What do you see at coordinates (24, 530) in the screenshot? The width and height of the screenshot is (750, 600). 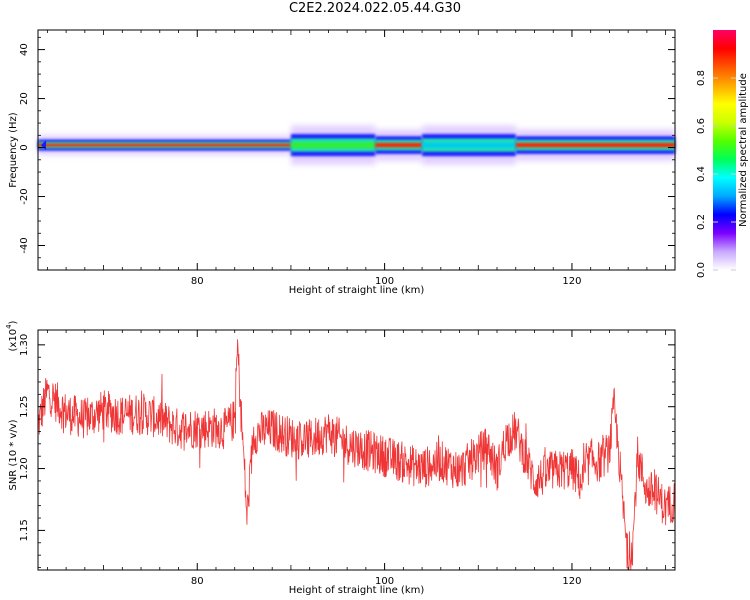 I see `snr-y-tick-label: 1.15` at bounding box center [24, 530].